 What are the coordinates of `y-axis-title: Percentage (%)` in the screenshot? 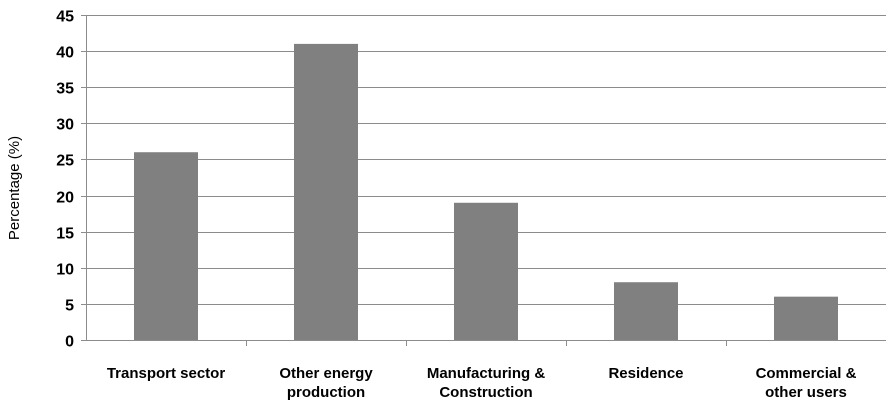 It's located at (14, 188).